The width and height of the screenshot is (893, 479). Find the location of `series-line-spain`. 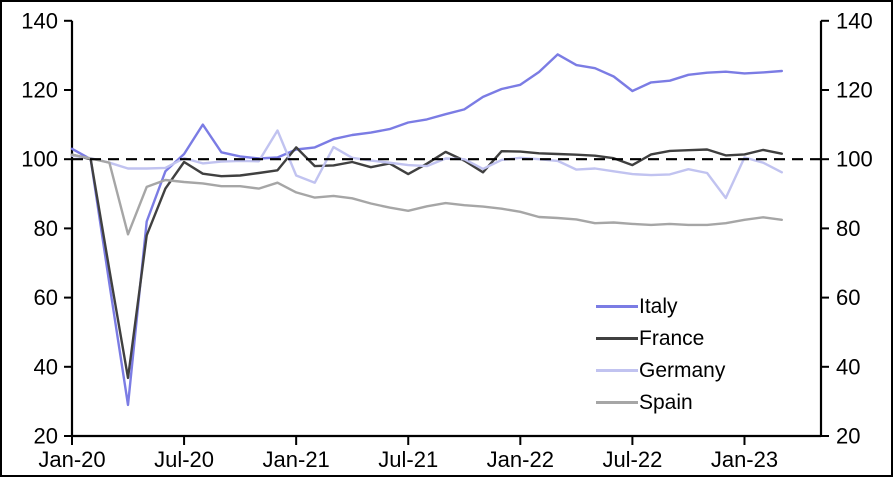

series-line-spain is located at coordinates (426, 194).